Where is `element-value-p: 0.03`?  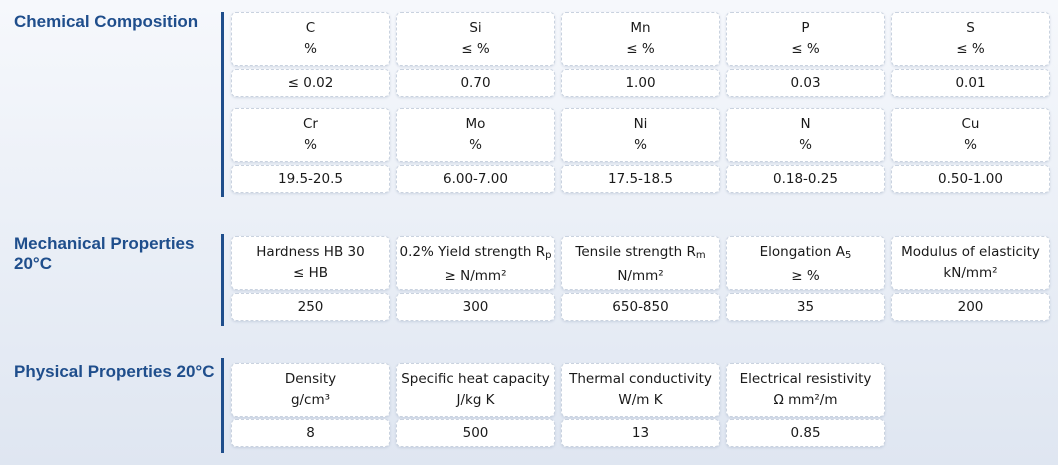
element-value-p: 0.03 is located at coordinates (805, 83).